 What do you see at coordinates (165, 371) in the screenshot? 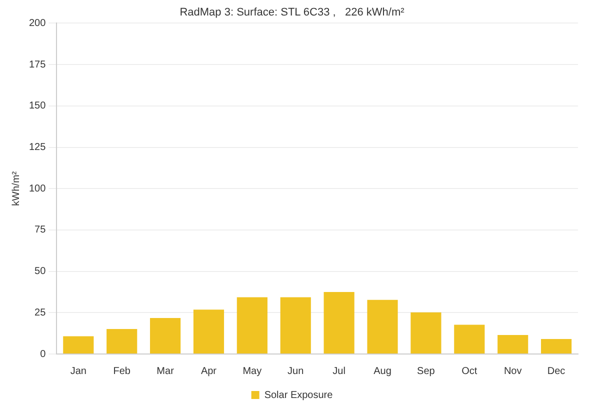
I see `x-tick-label: Mar` at bounding box center [165, 371].